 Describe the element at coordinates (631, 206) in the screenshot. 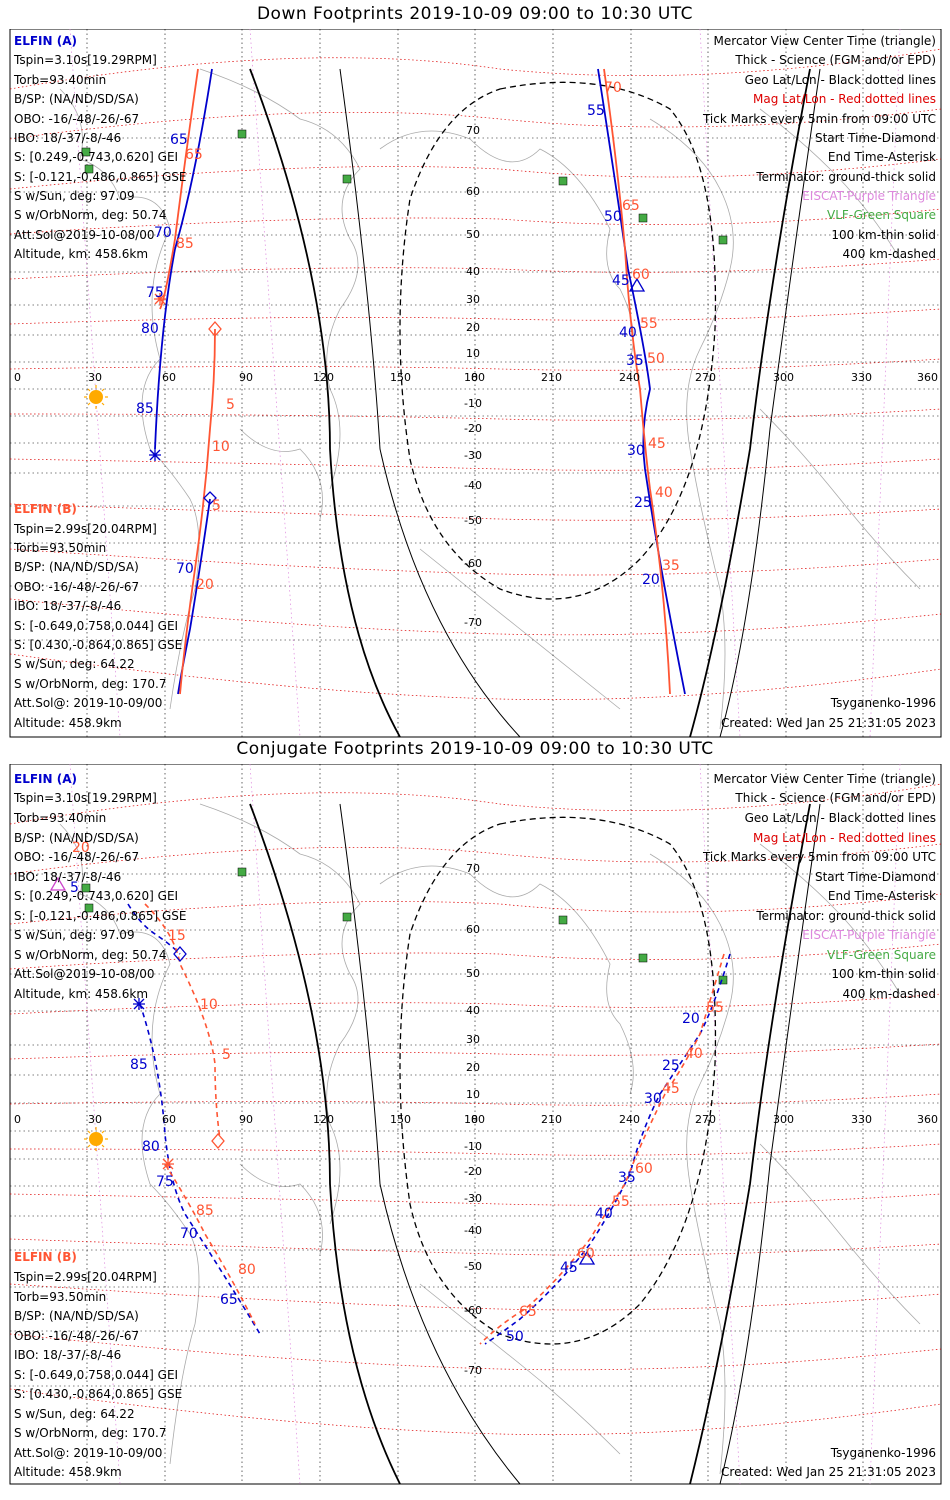

I see `svg-text: 65` at that location.